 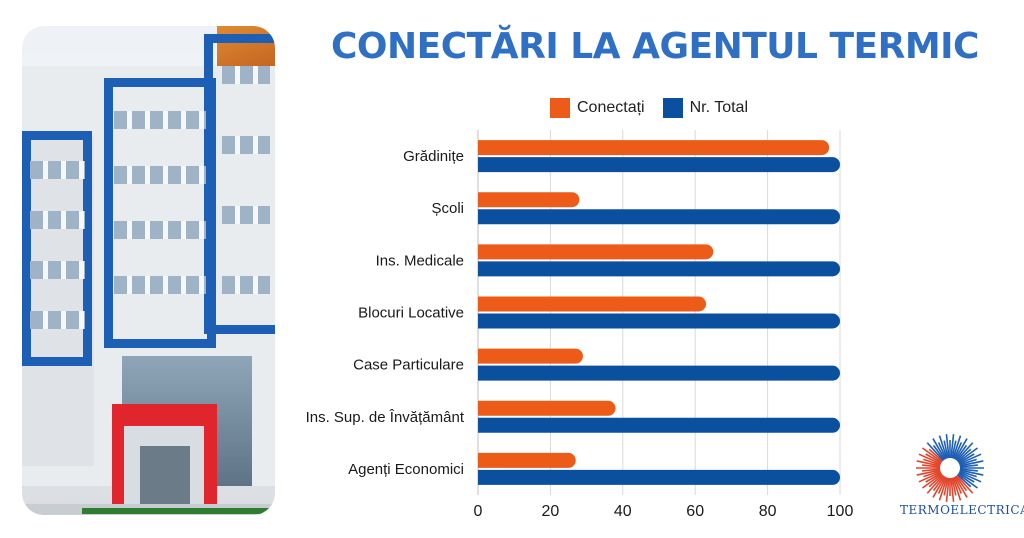 What do you see at coordinates (551, 511) in the screenshot?
I see `x-tick-label: 20` at bounding box center [551, 511].